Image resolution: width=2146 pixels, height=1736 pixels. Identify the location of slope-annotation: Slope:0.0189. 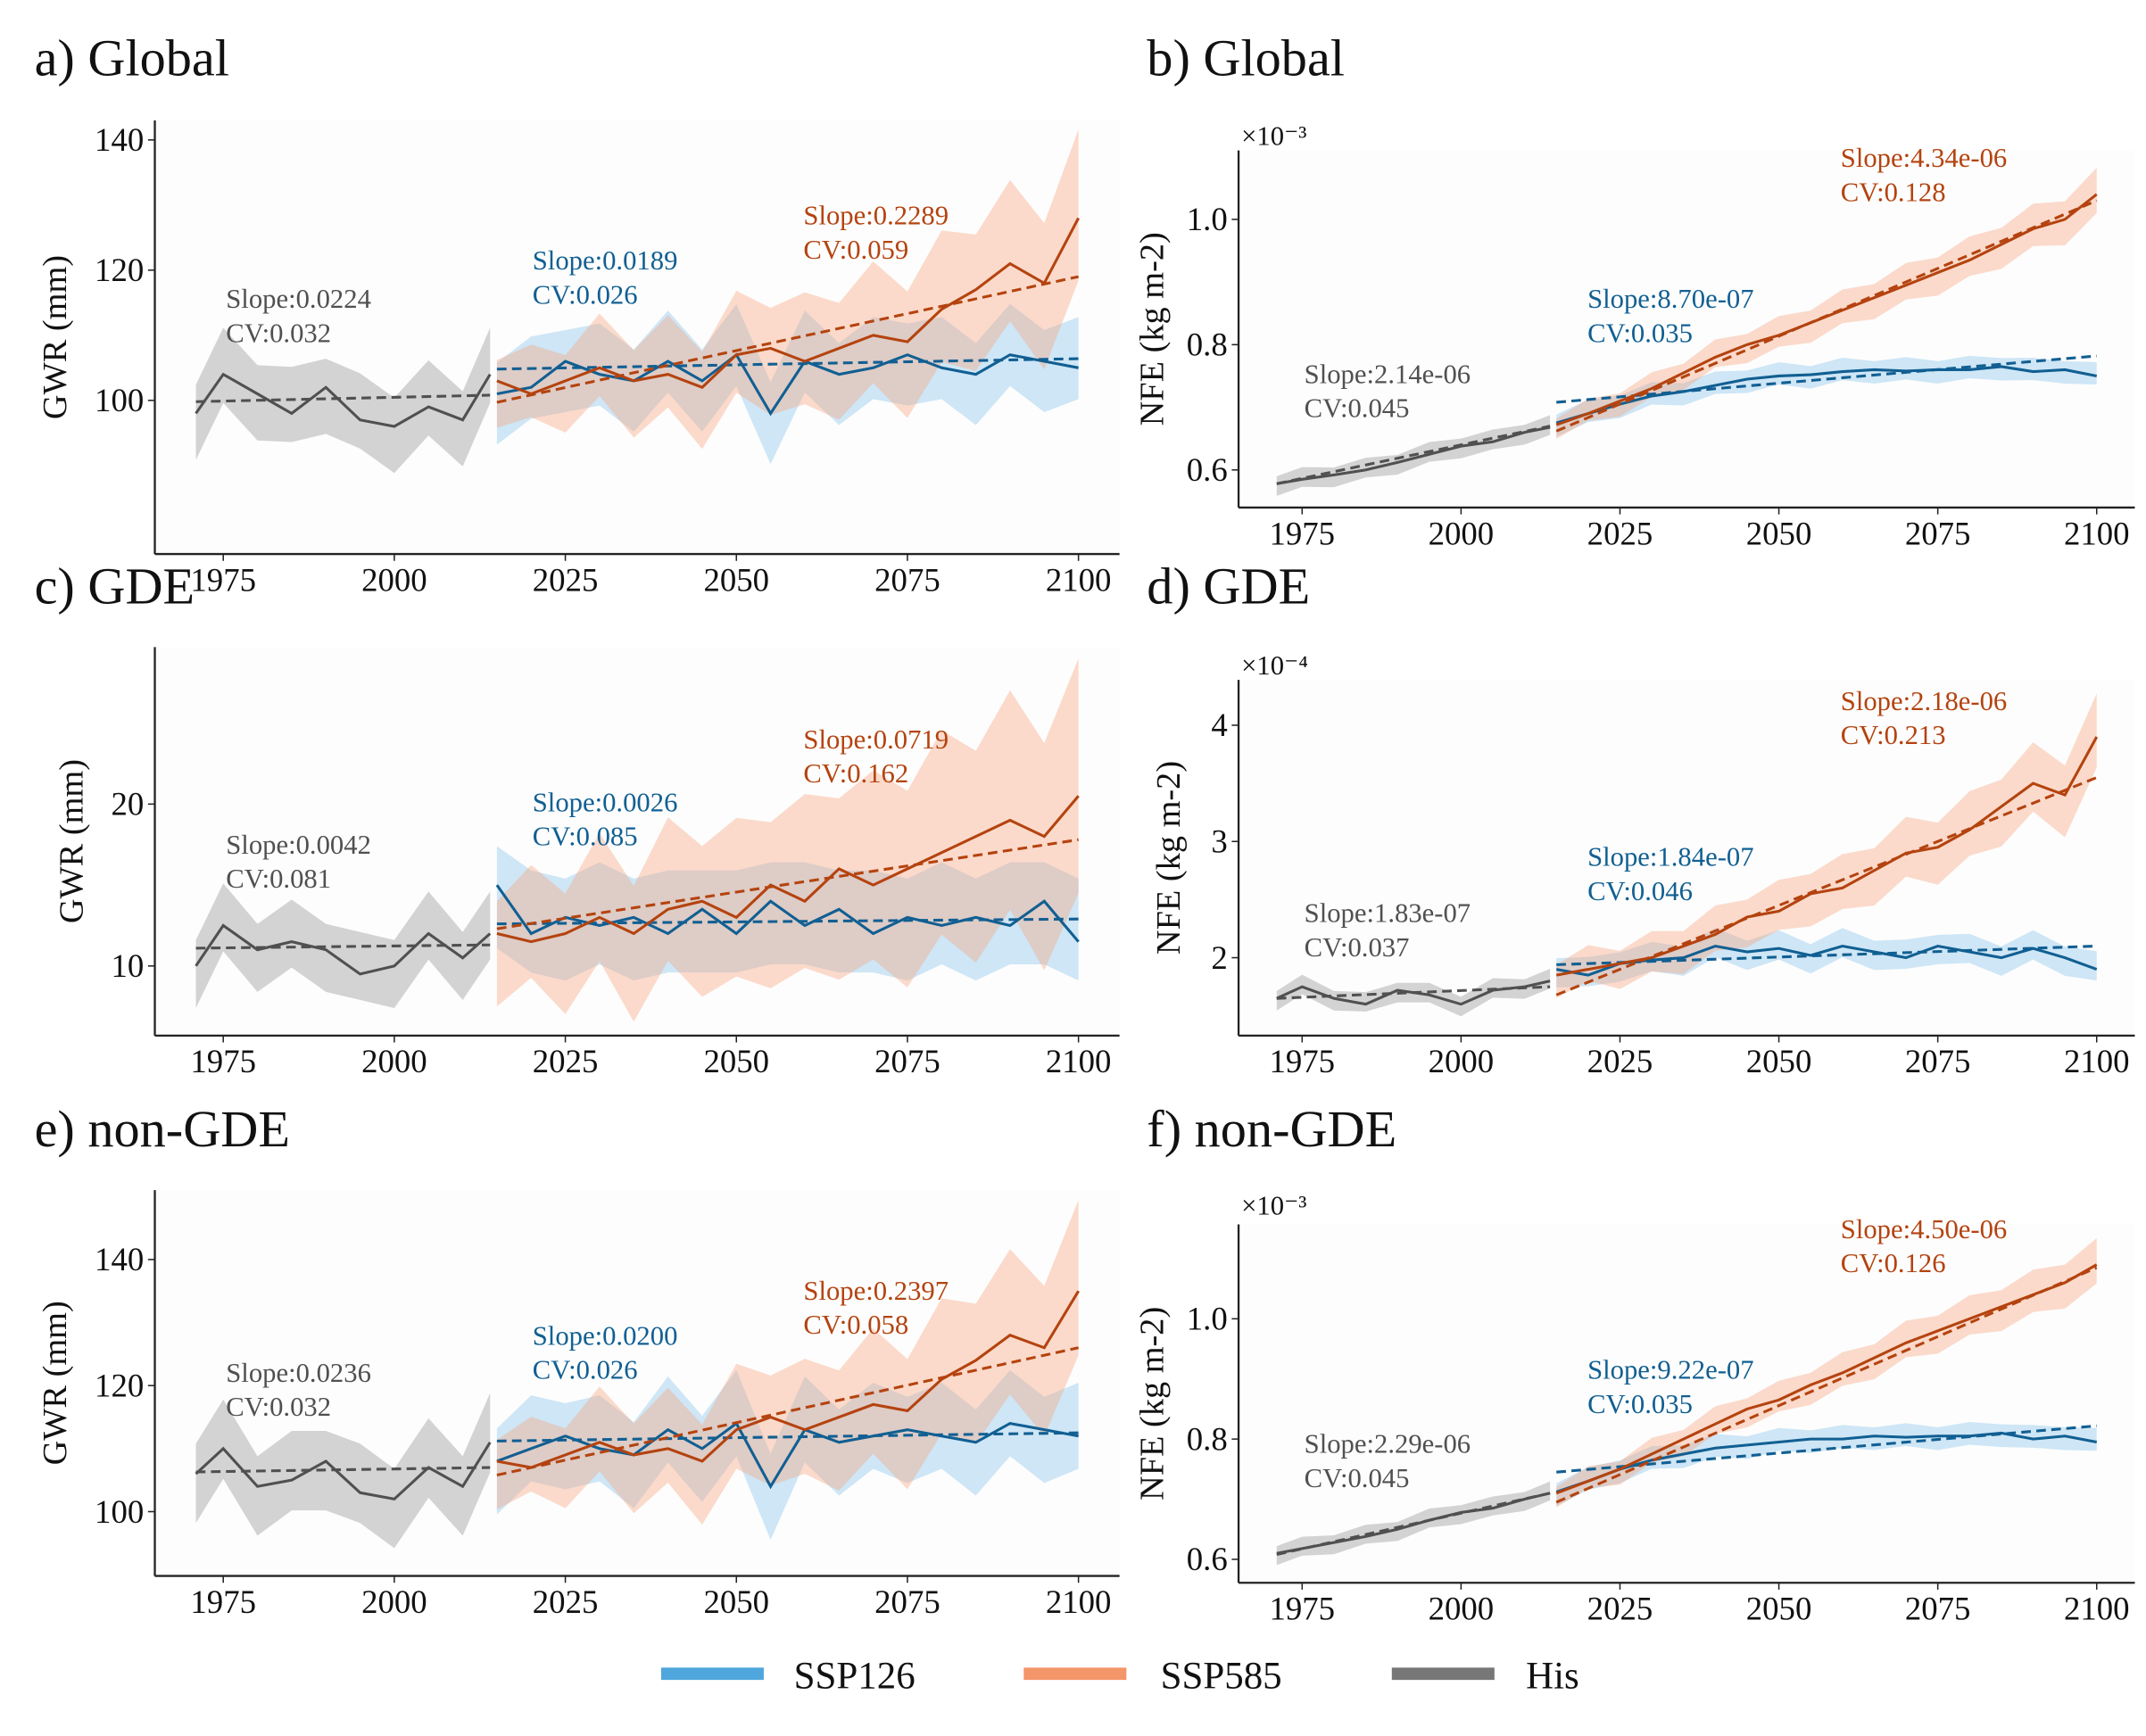
(605, 260).